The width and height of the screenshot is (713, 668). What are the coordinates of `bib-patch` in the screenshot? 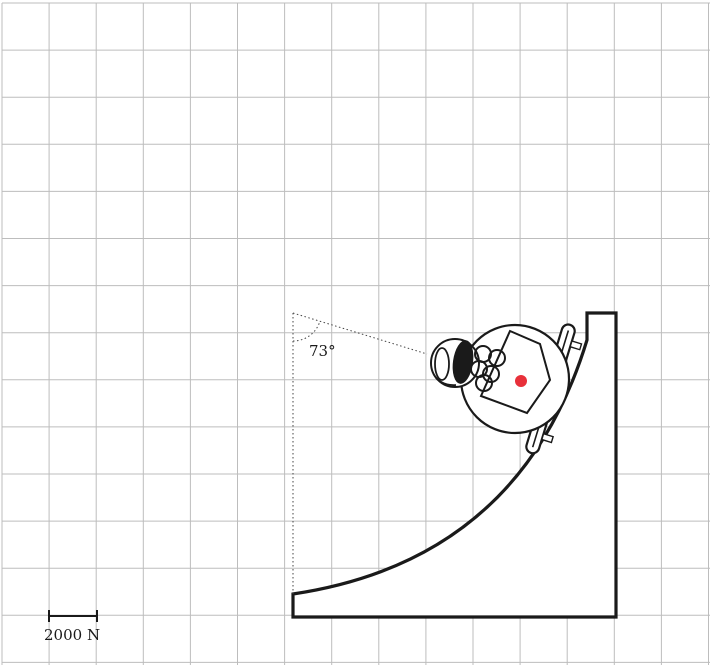 It's located at (515, 372).